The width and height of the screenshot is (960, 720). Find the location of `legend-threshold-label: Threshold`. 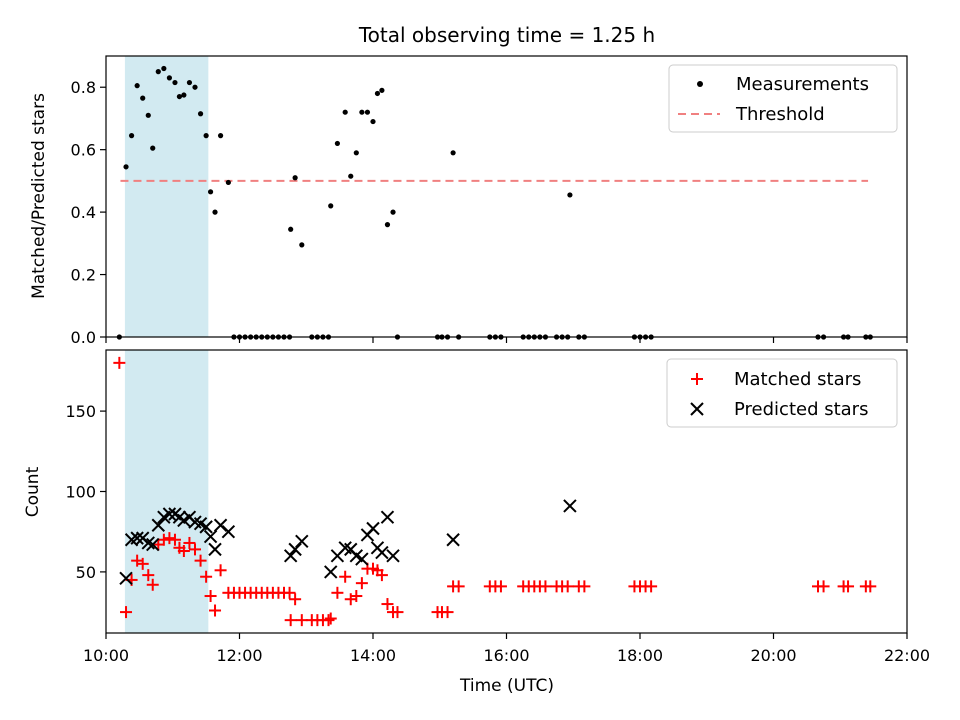

legend-threshold-label: Threshold is located at coordinates (780, 114).